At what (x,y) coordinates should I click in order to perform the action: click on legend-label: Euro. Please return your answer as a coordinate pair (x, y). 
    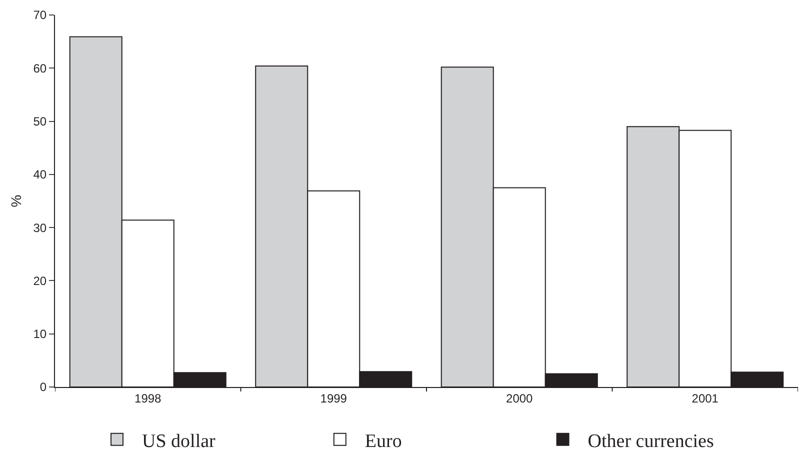
    Looking at the image, I should click on (383, 441).